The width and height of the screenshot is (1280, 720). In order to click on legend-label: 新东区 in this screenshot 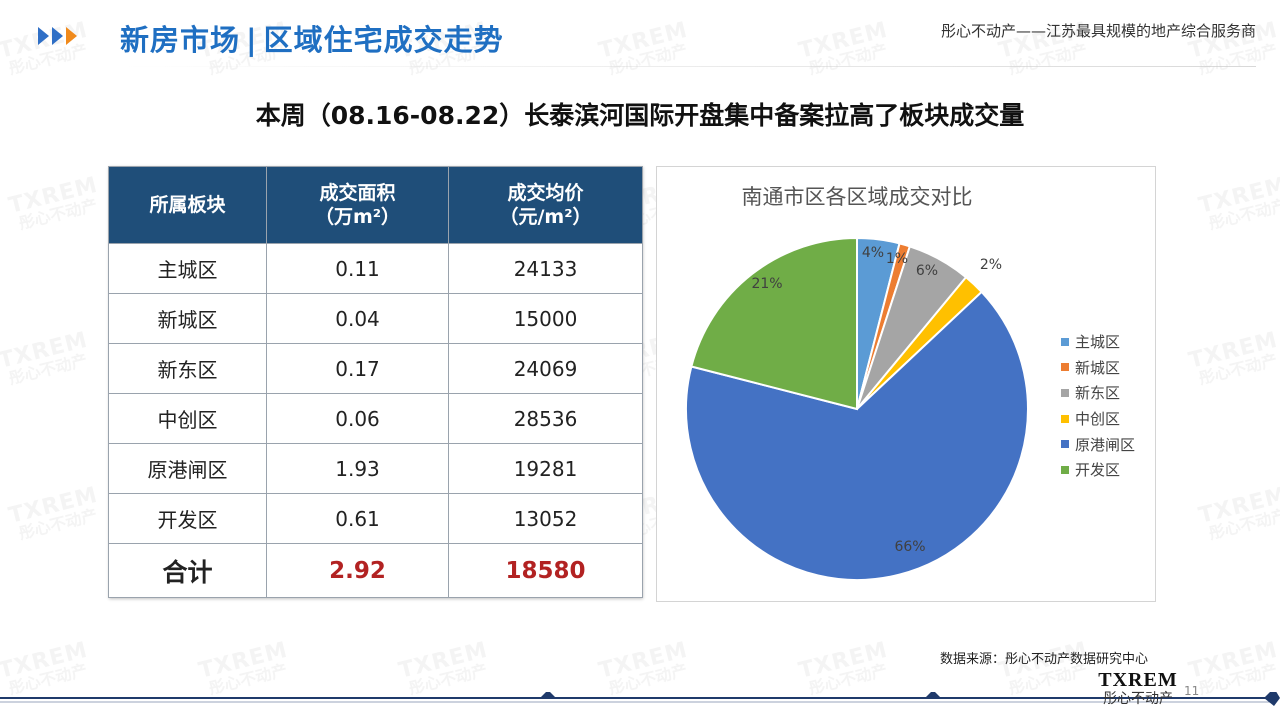, I will do `click(1098, 393)`.